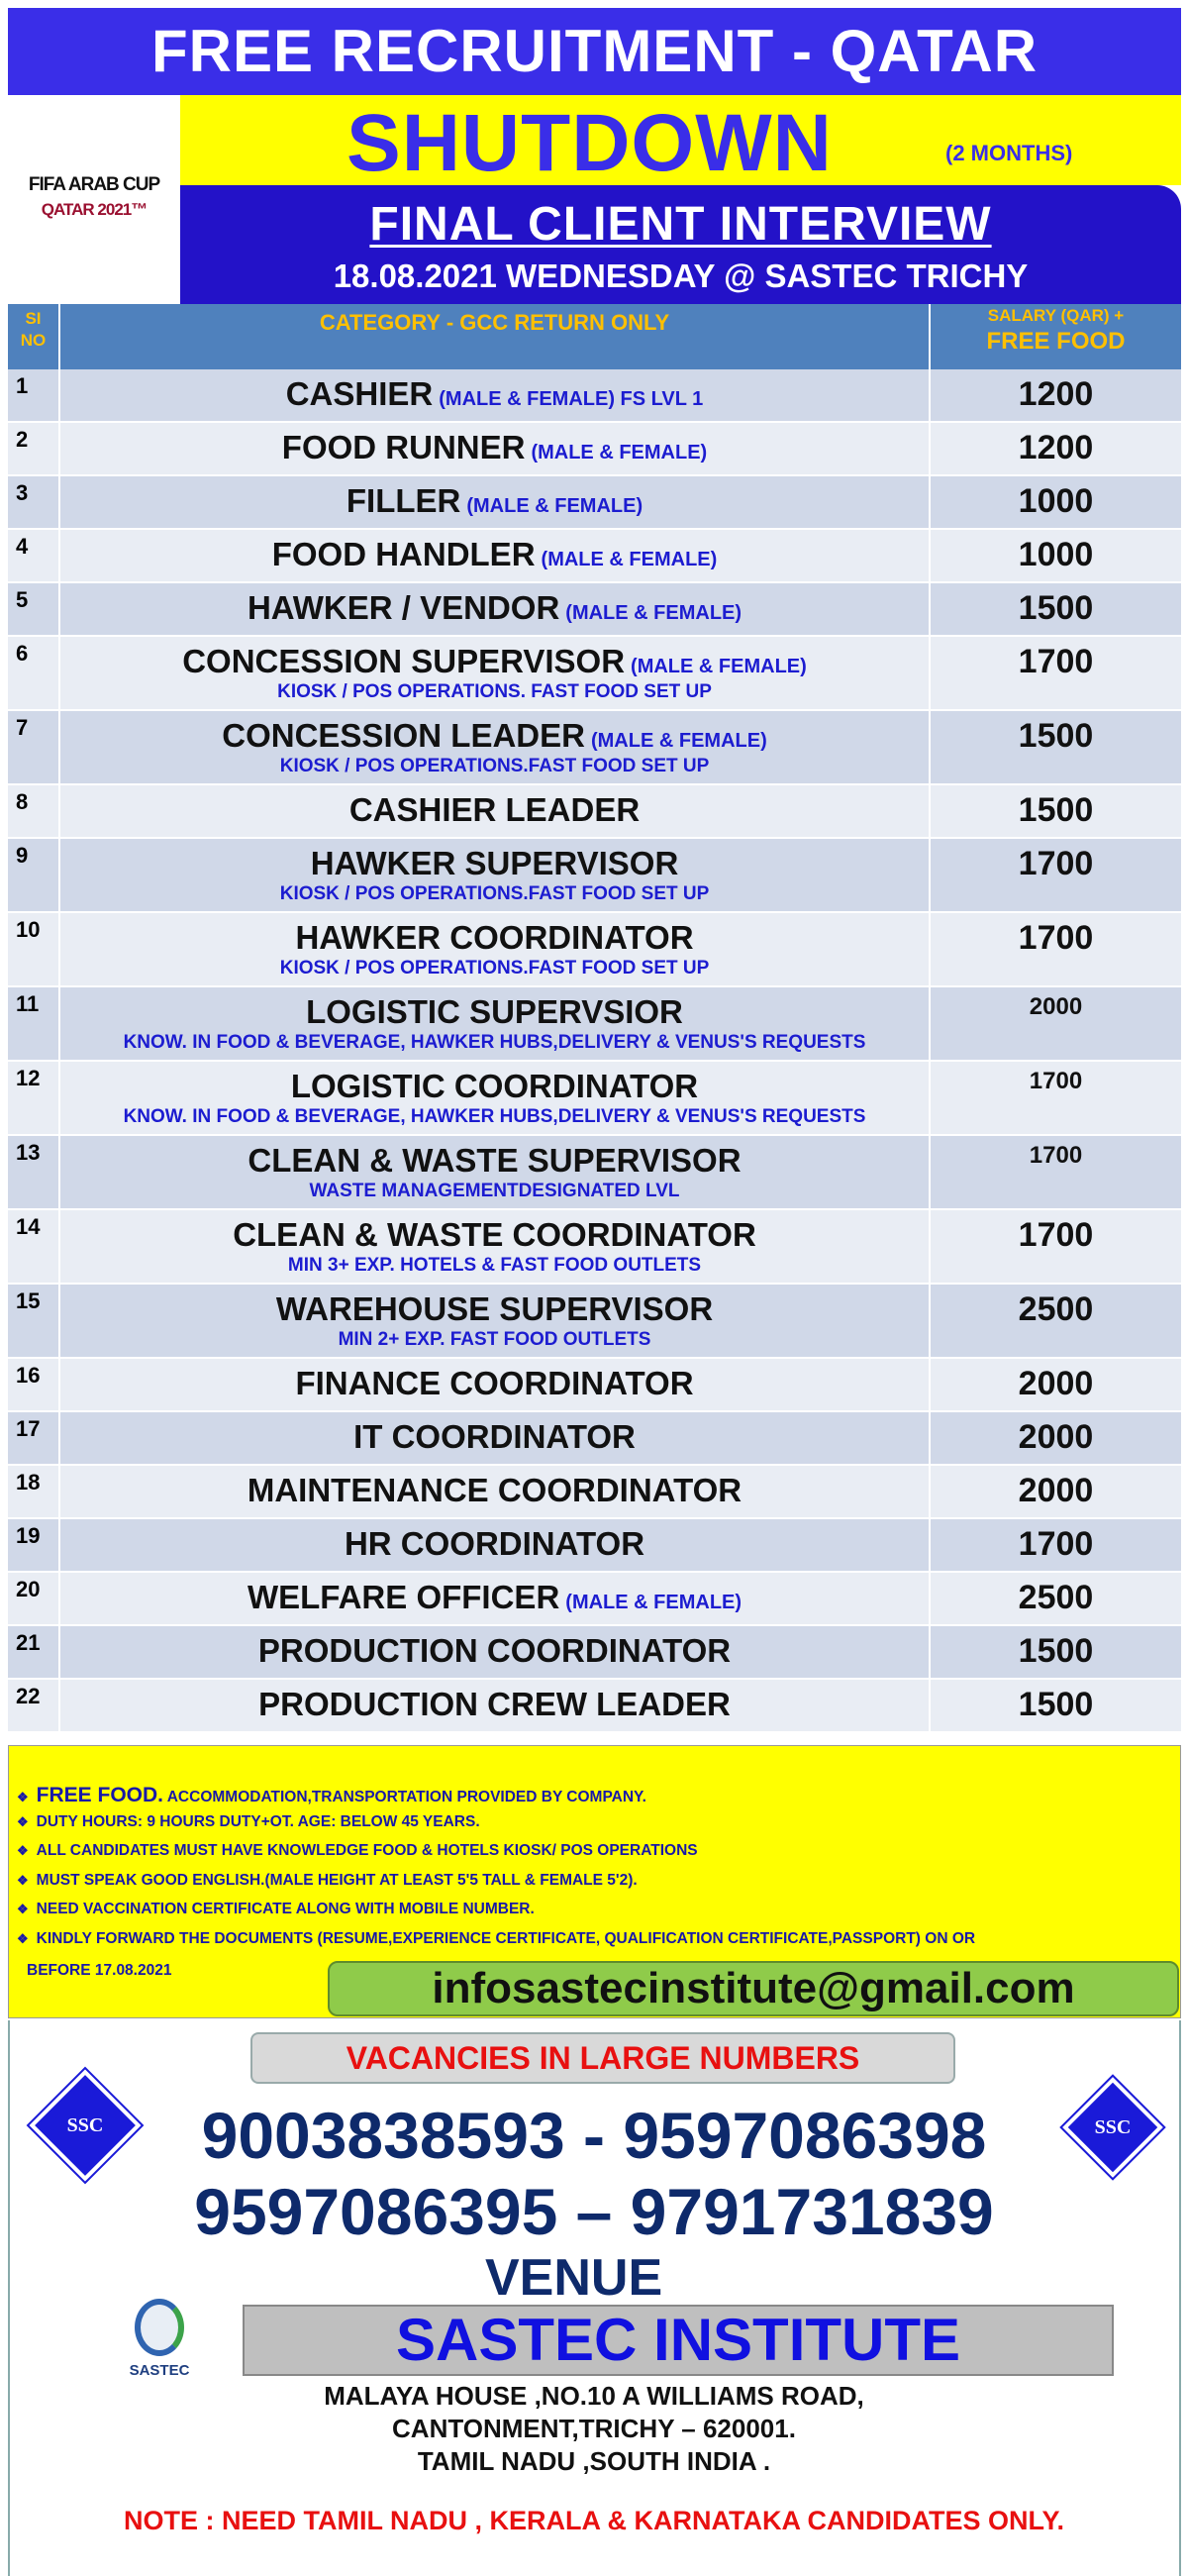 The height and width of the screenshot is (2576, 1188). I want to click on row-number: 9, so click(34, 875).